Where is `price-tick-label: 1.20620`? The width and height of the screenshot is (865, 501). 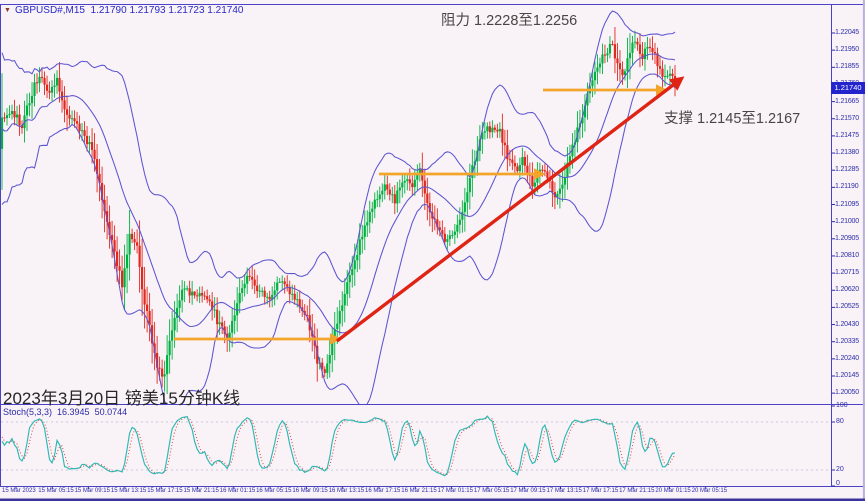 price-tick-label: 1.20620 is located at coordinates (847, 290).